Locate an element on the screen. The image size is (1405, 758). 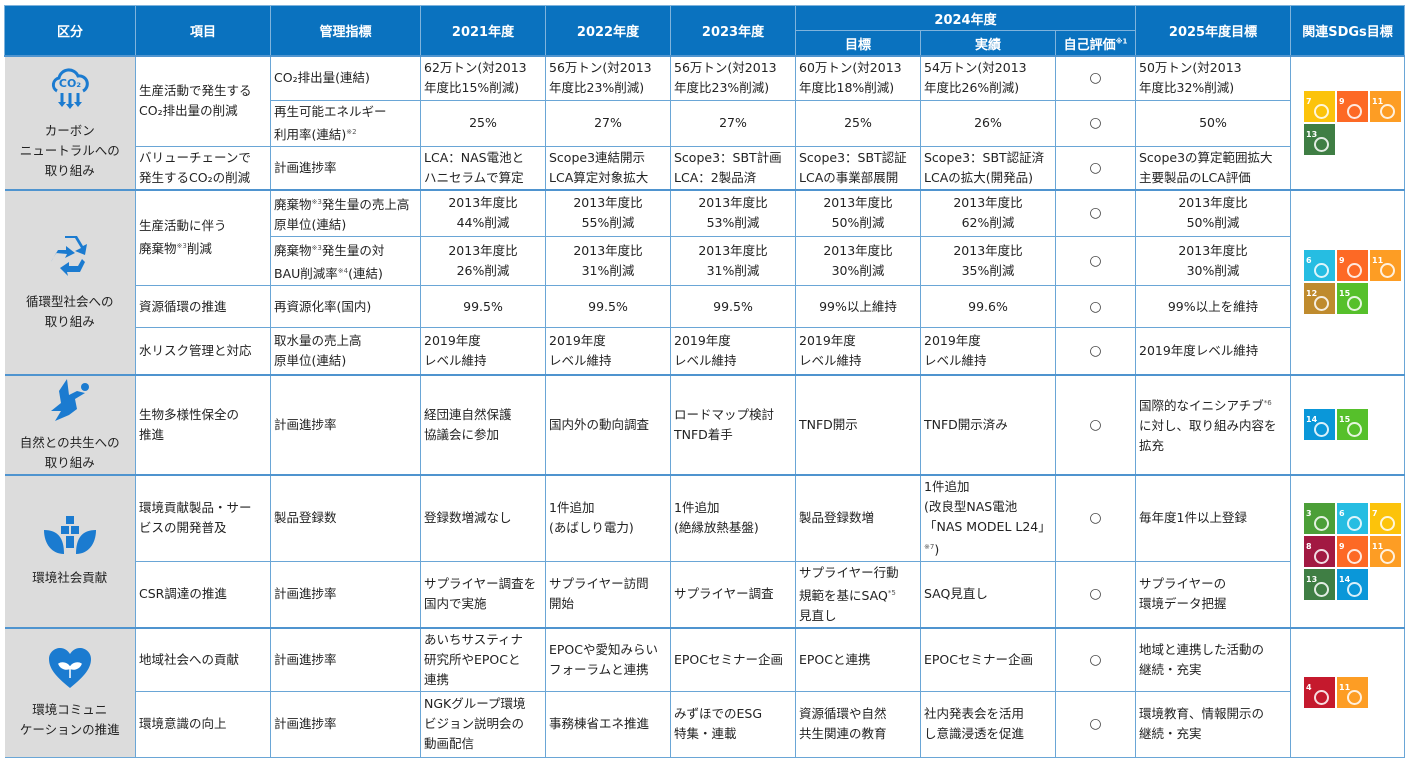
value-2023-cell: 27% is located at coordinates (733, 123).